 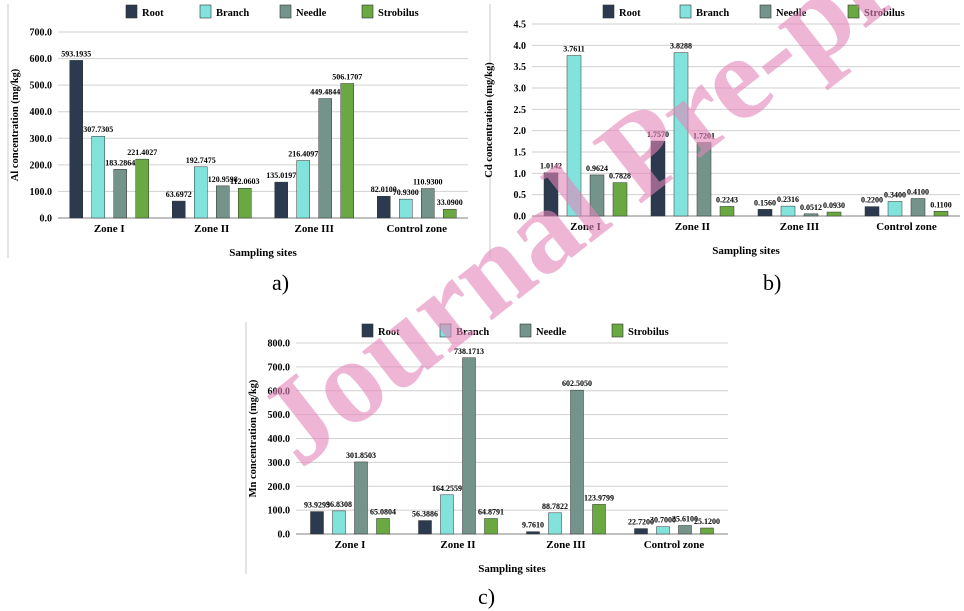 What do you see at coordinates (325, 92) in the screenshot?
I see `data-label: 449.4844` at bounding box center [325, 92].